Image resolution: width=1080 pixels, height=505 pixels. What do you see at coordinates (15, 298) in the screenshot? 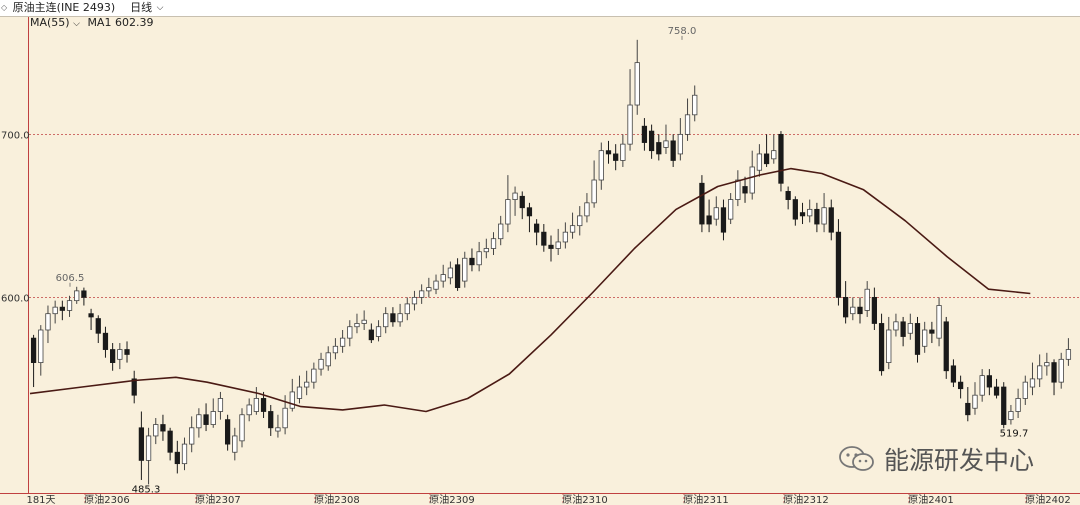
I see `y-tick-label: 600.0` at bounding box center [15, 298].